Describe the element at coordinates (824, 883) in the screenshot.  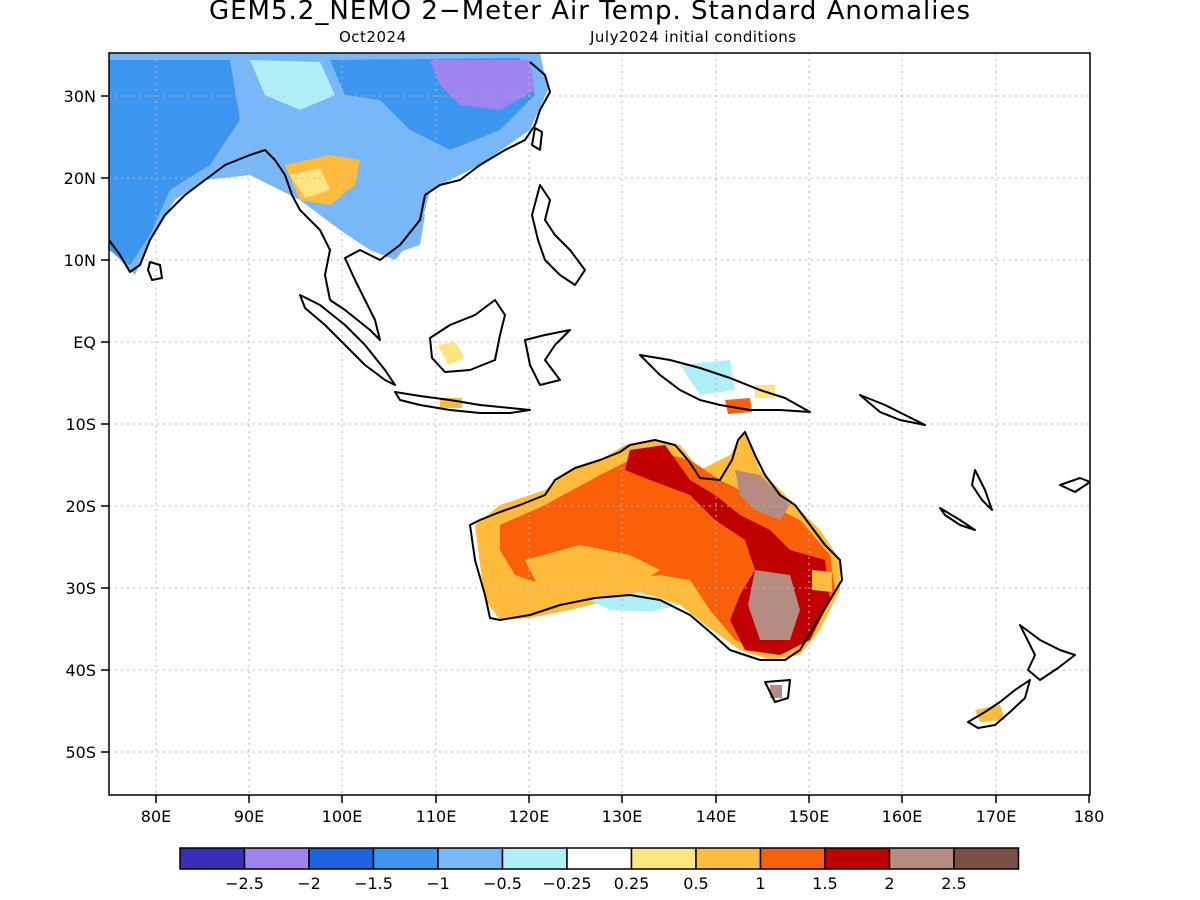
I see `colorbar-tick-label: 1.5` at that location.